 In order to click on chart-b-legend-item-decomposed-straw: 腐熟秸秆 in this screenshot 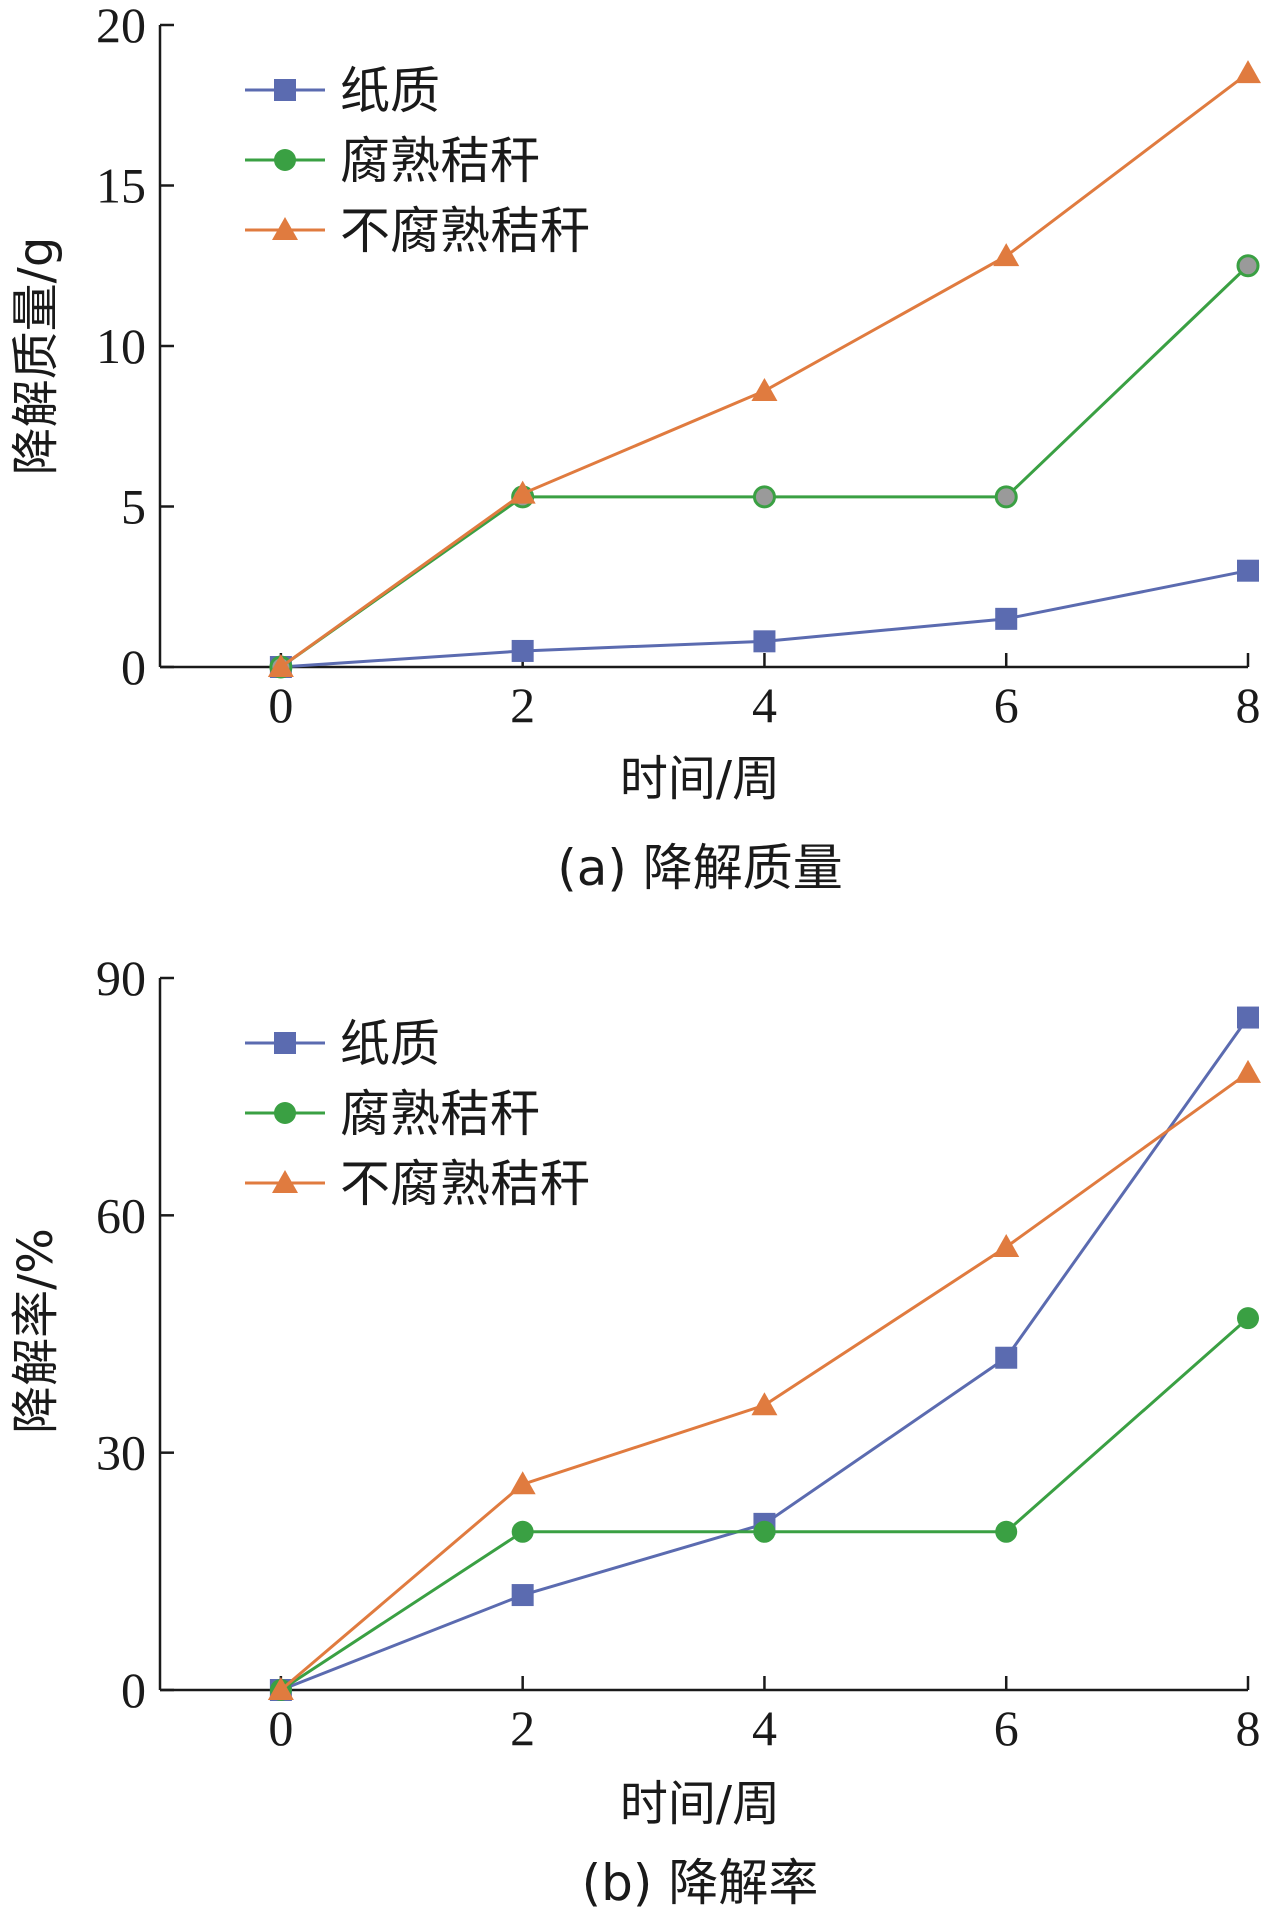, I will do `click(392, 1114)`.